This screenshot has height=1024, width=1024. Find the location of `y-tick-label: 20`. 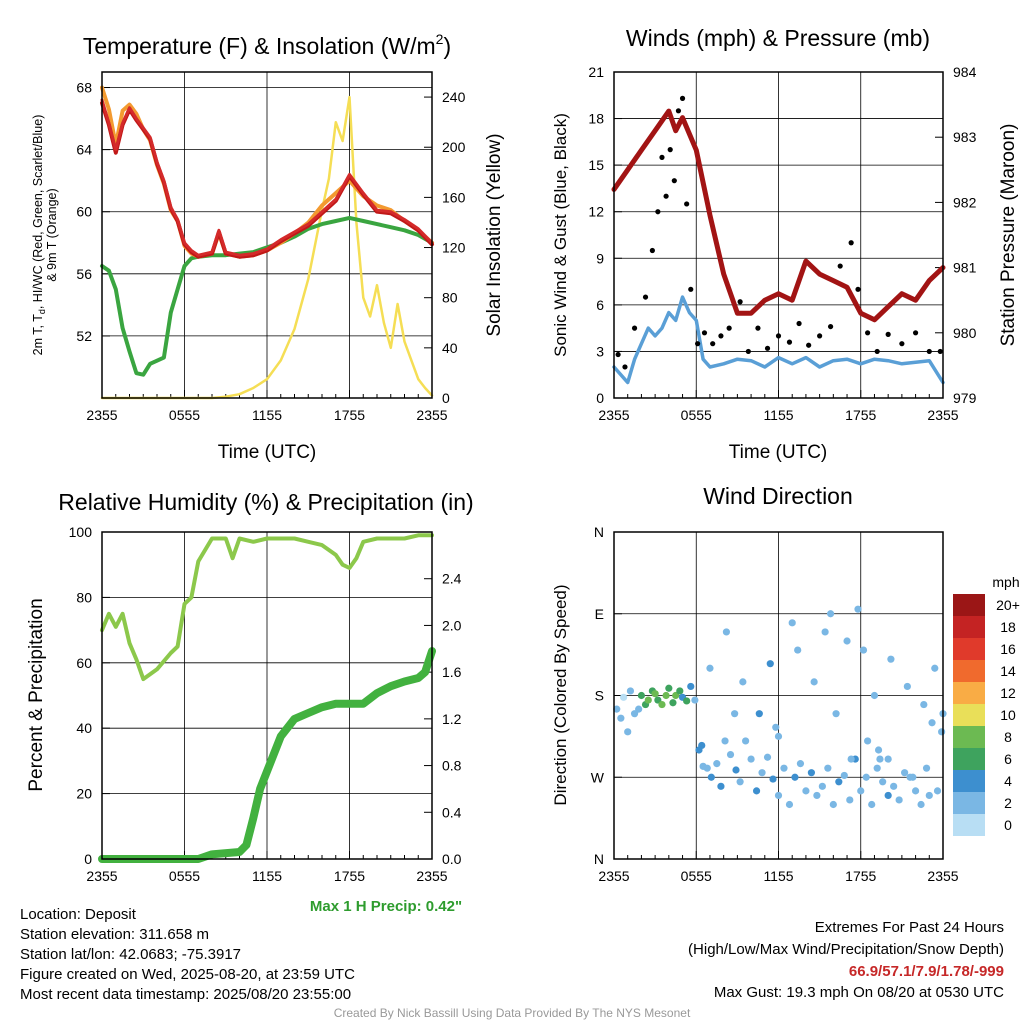

y-tick-label: 20 is located at coordinates (84, 794).